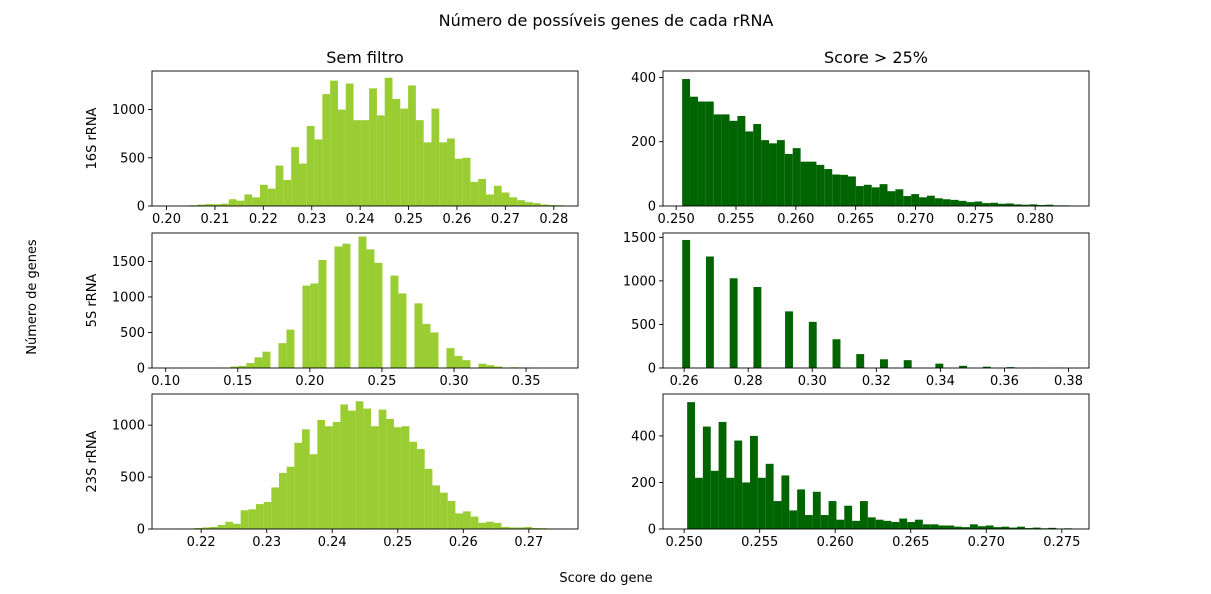  Describe the element at coordinates (759, 542) in the screenshot. I see `x-tick-label: 0.255` at that location.